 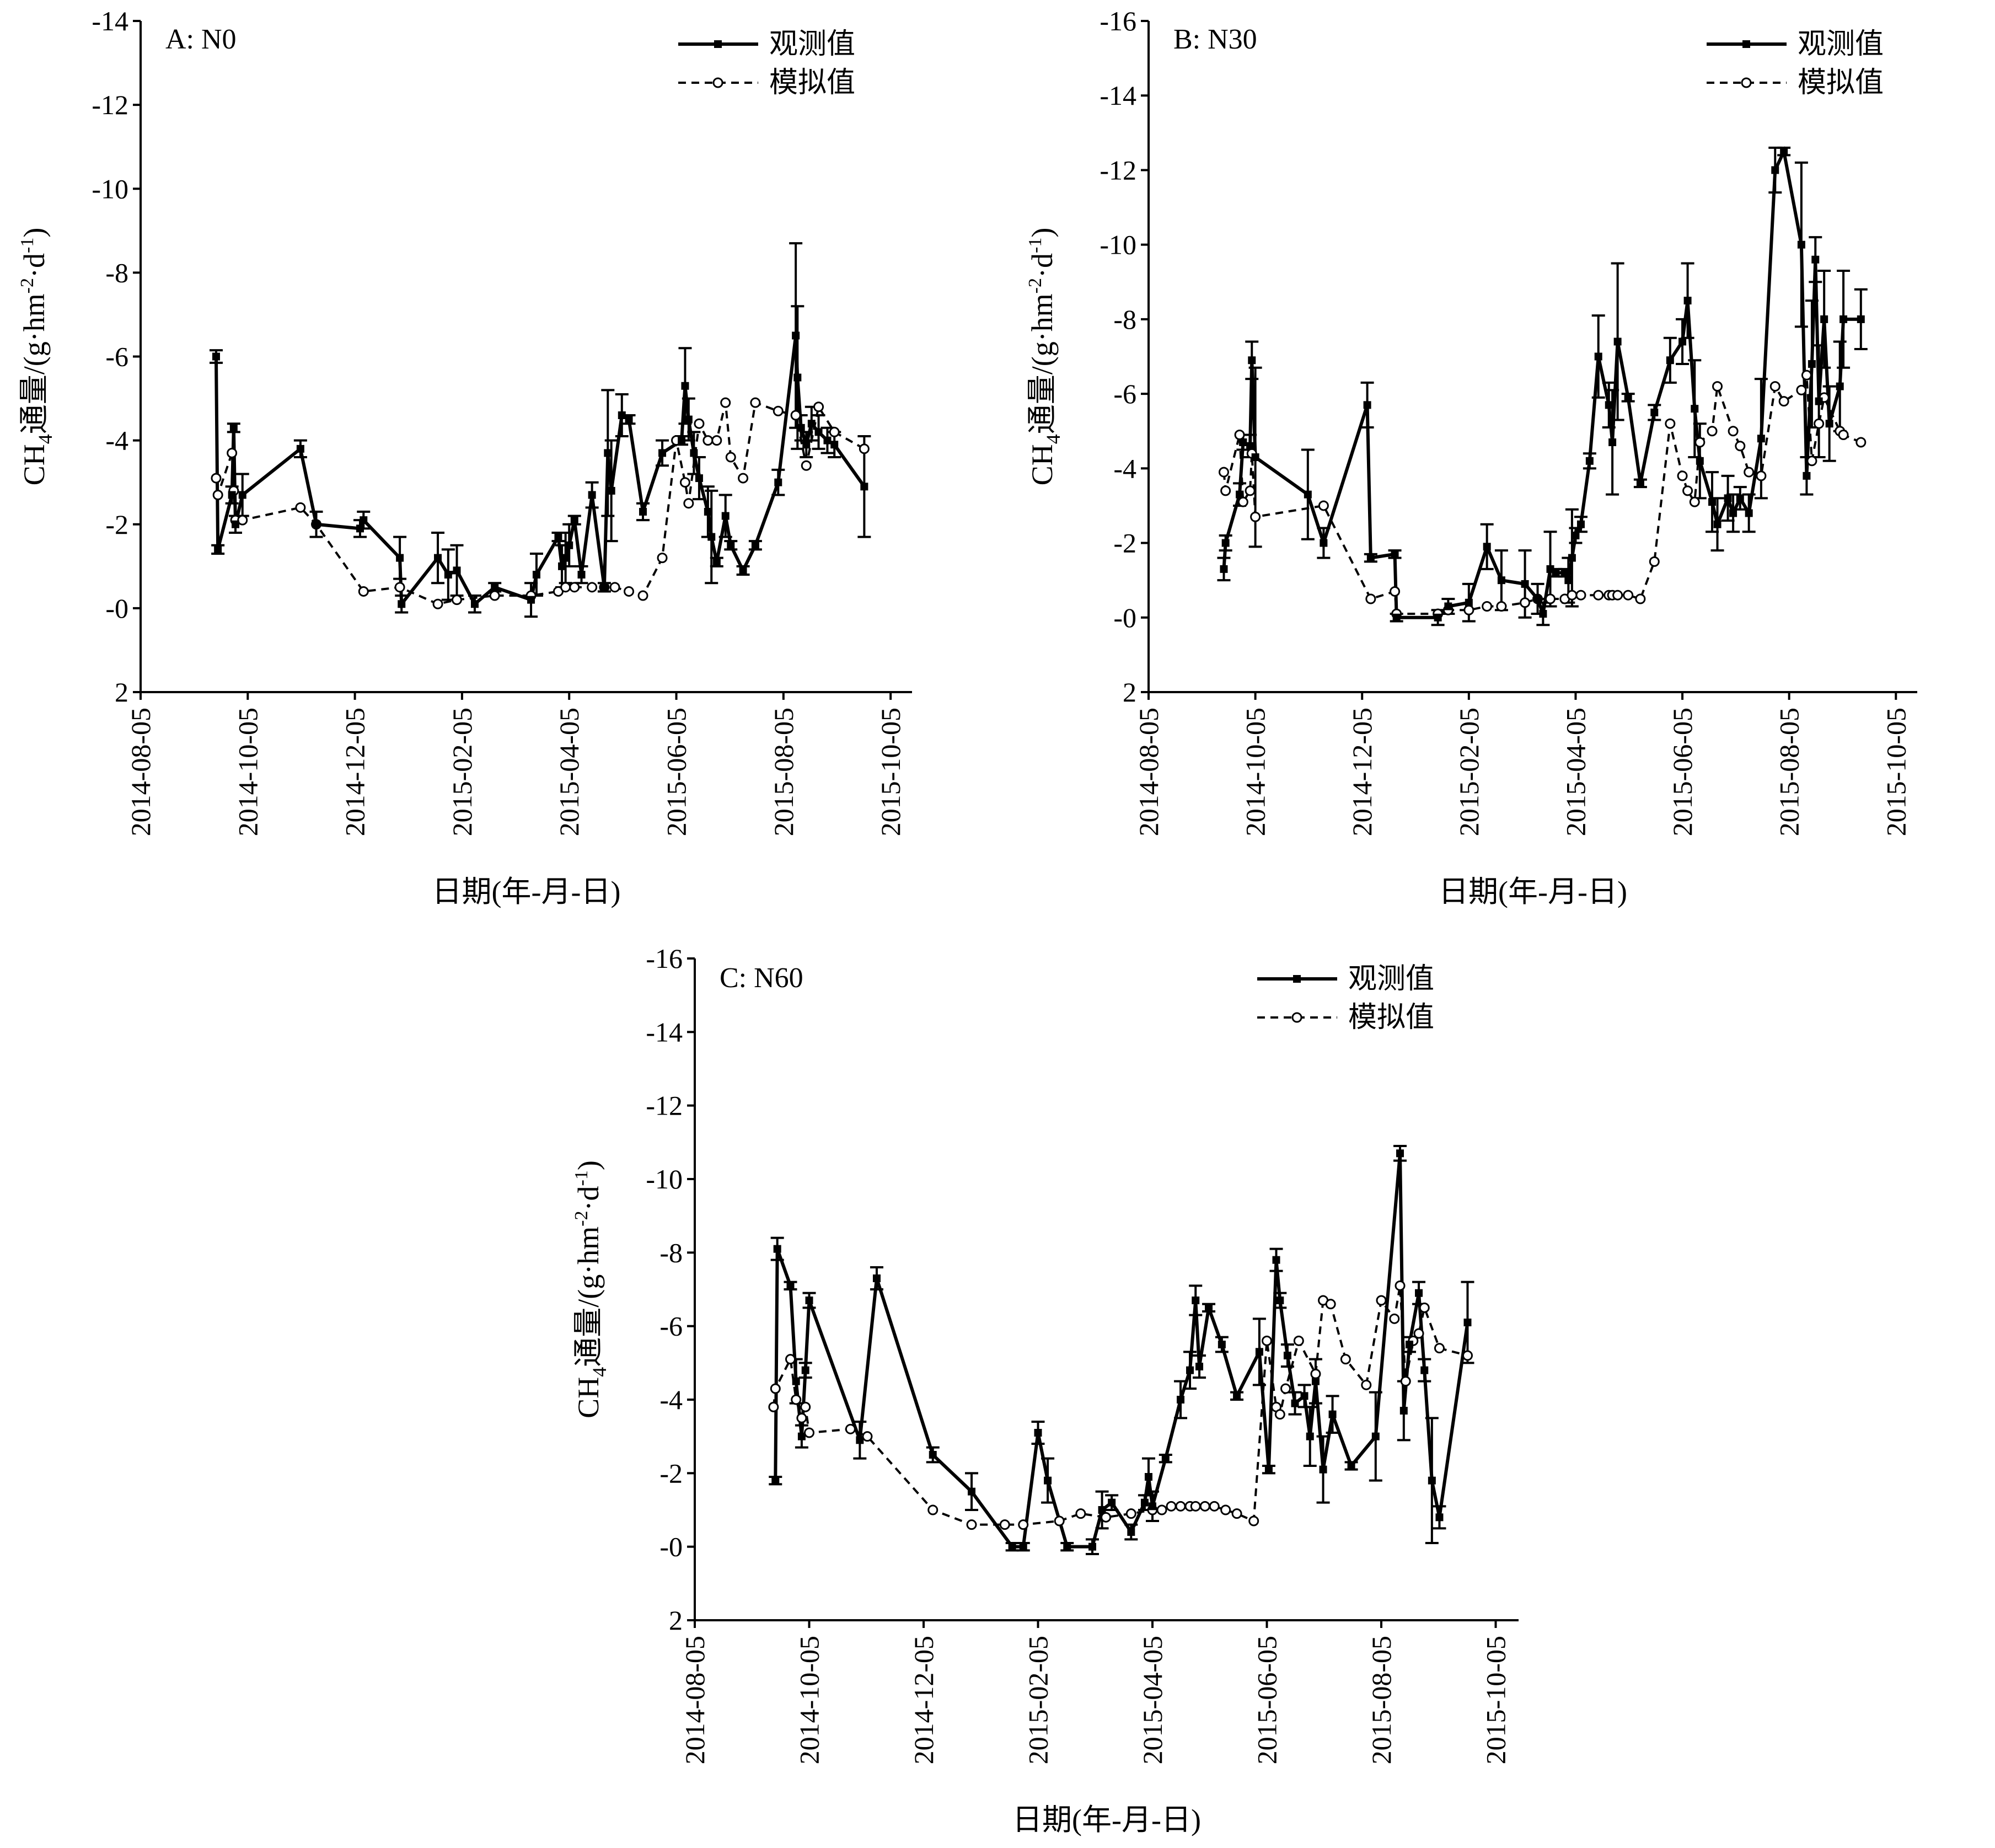 What do you see at coordinates (717, 82) in the screenshot?
I see `legend-simulated-marker` at bounding box center [717, 82].